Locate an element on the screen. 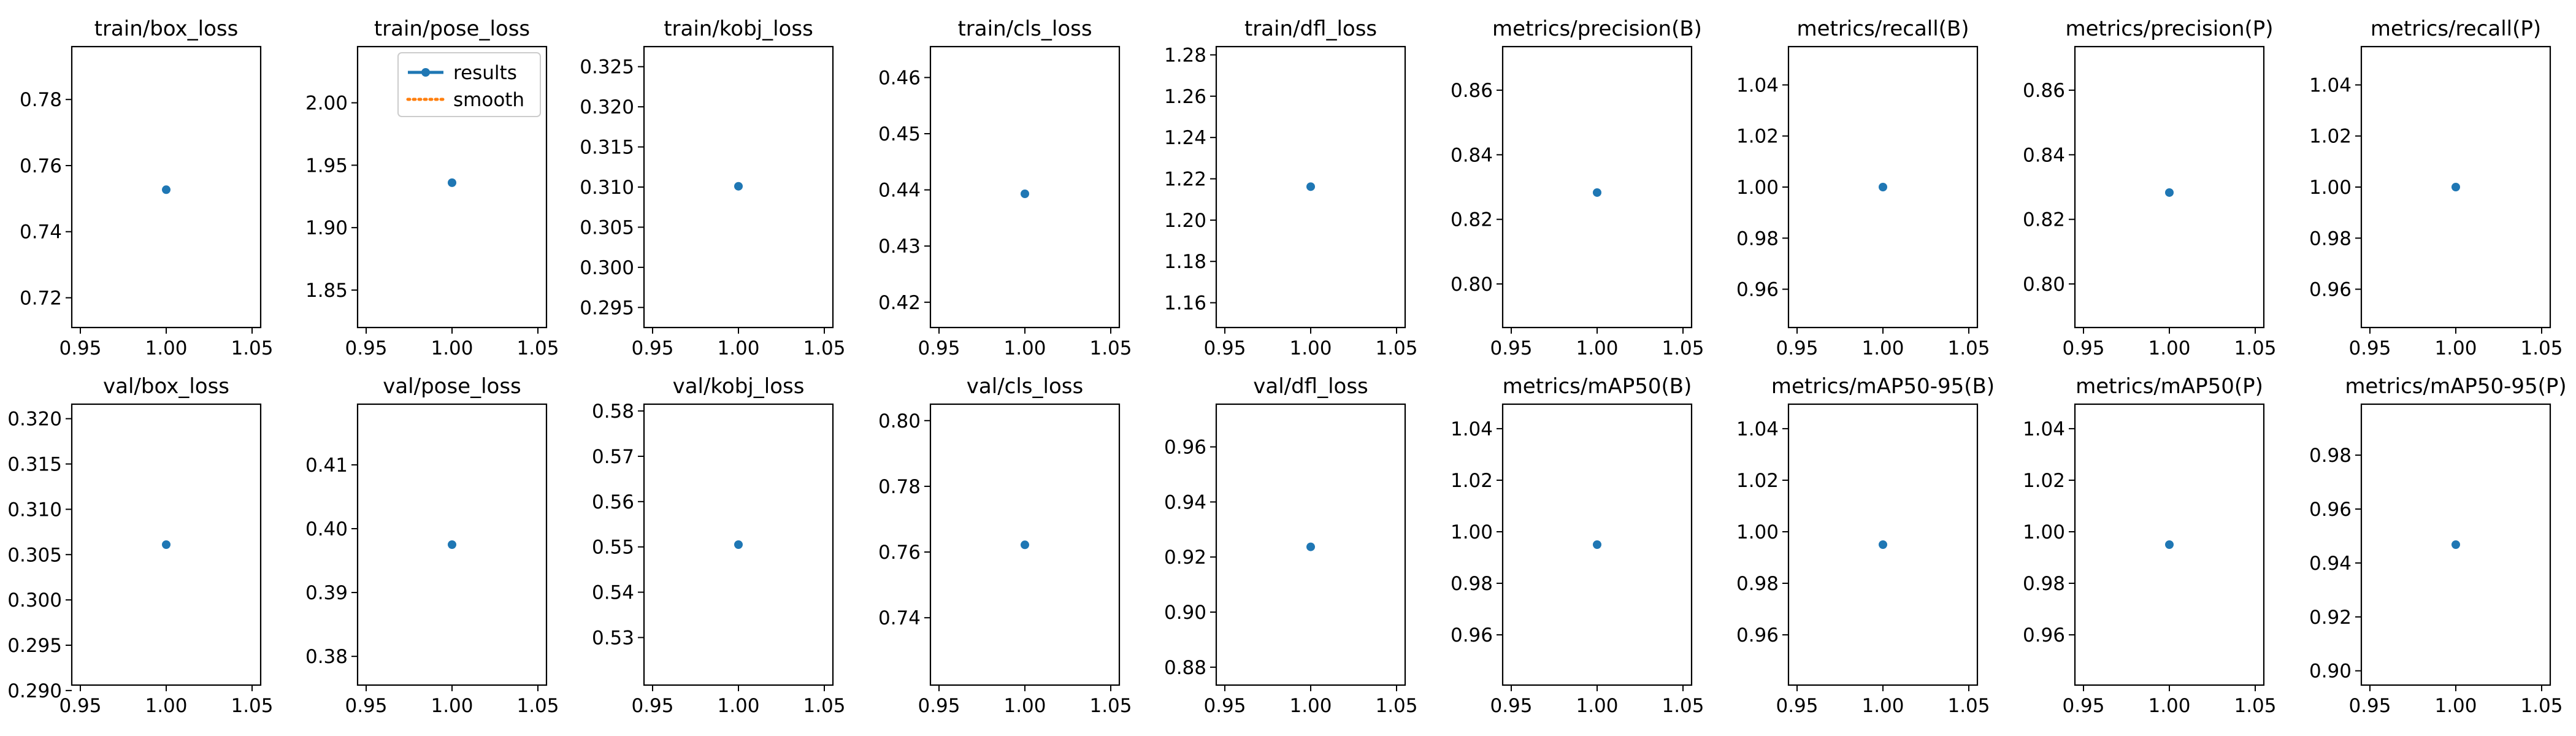 This screenshot has height=736, width=2576. y-tick-label: 1.18 is located at coordinates (1185, 262).